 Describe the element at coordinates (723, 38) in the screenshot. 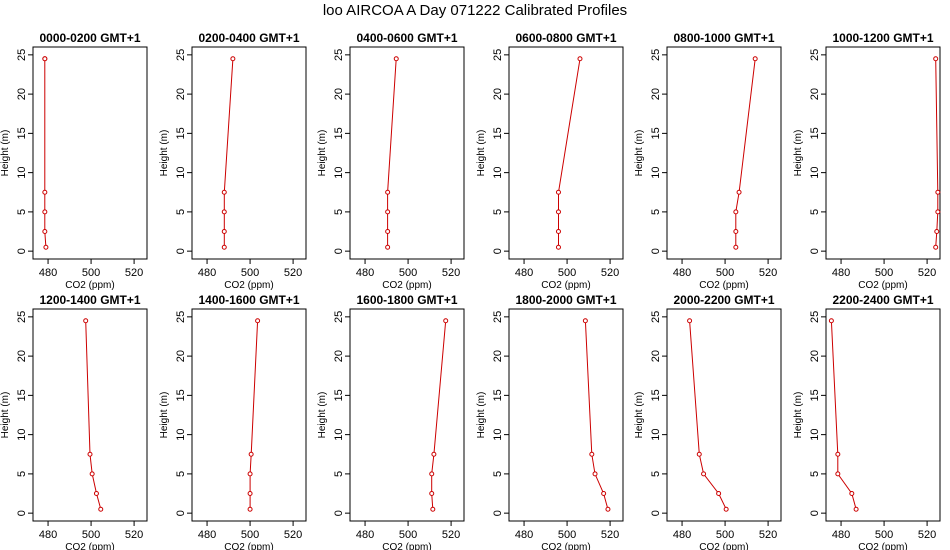

I see `panel-title: 0800-1000 GMT+1` at that location.